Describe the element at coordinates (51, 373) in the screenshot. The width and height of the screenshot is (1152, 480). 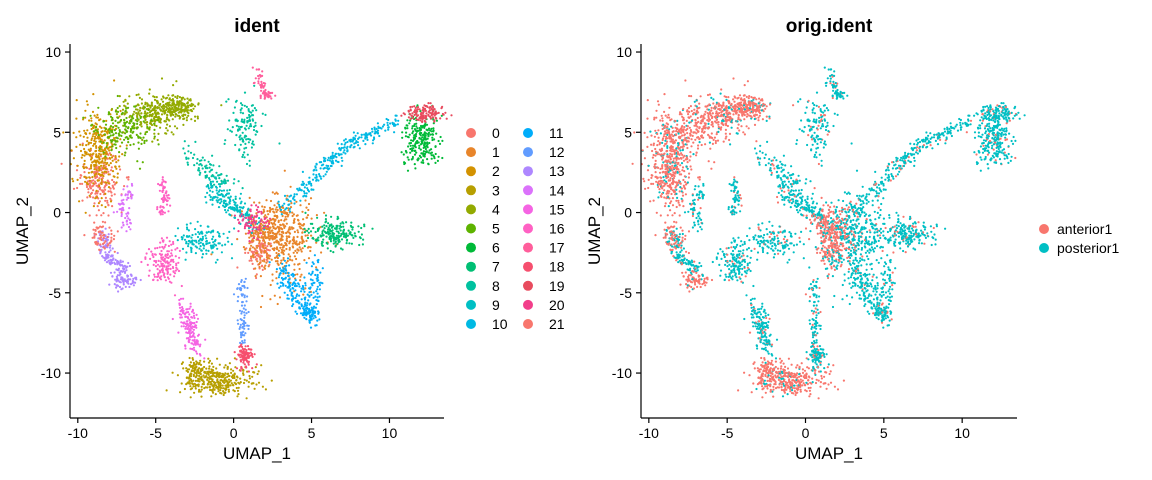
I see `y-tick-label: -10` at that location.